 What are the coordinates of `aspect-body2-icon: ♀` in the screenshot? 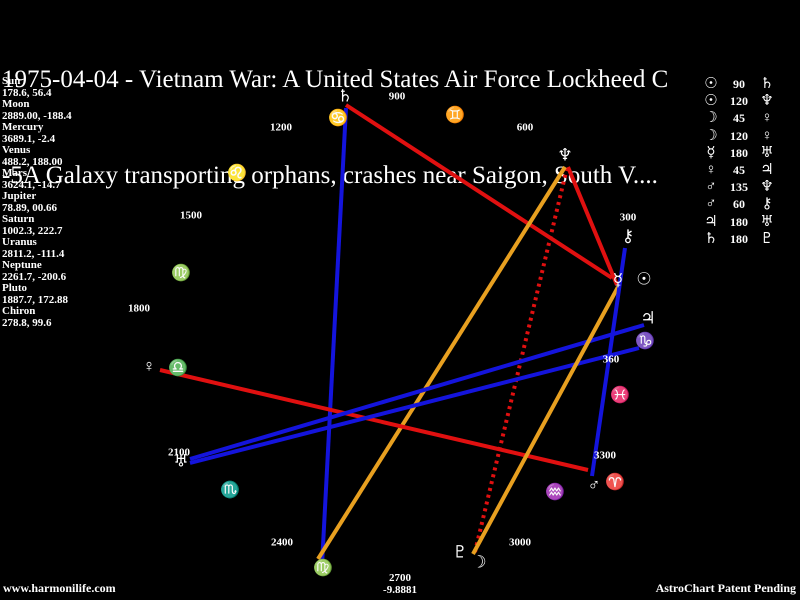 It's located at (767, 118).